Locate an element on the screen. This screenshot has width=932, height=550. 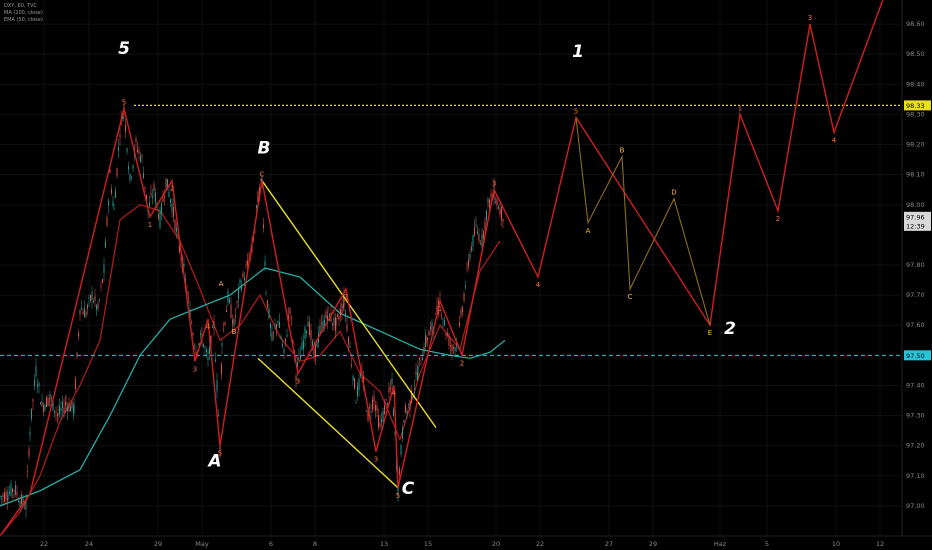
x-tick-label: 8 is located at coordinates (315, 544).